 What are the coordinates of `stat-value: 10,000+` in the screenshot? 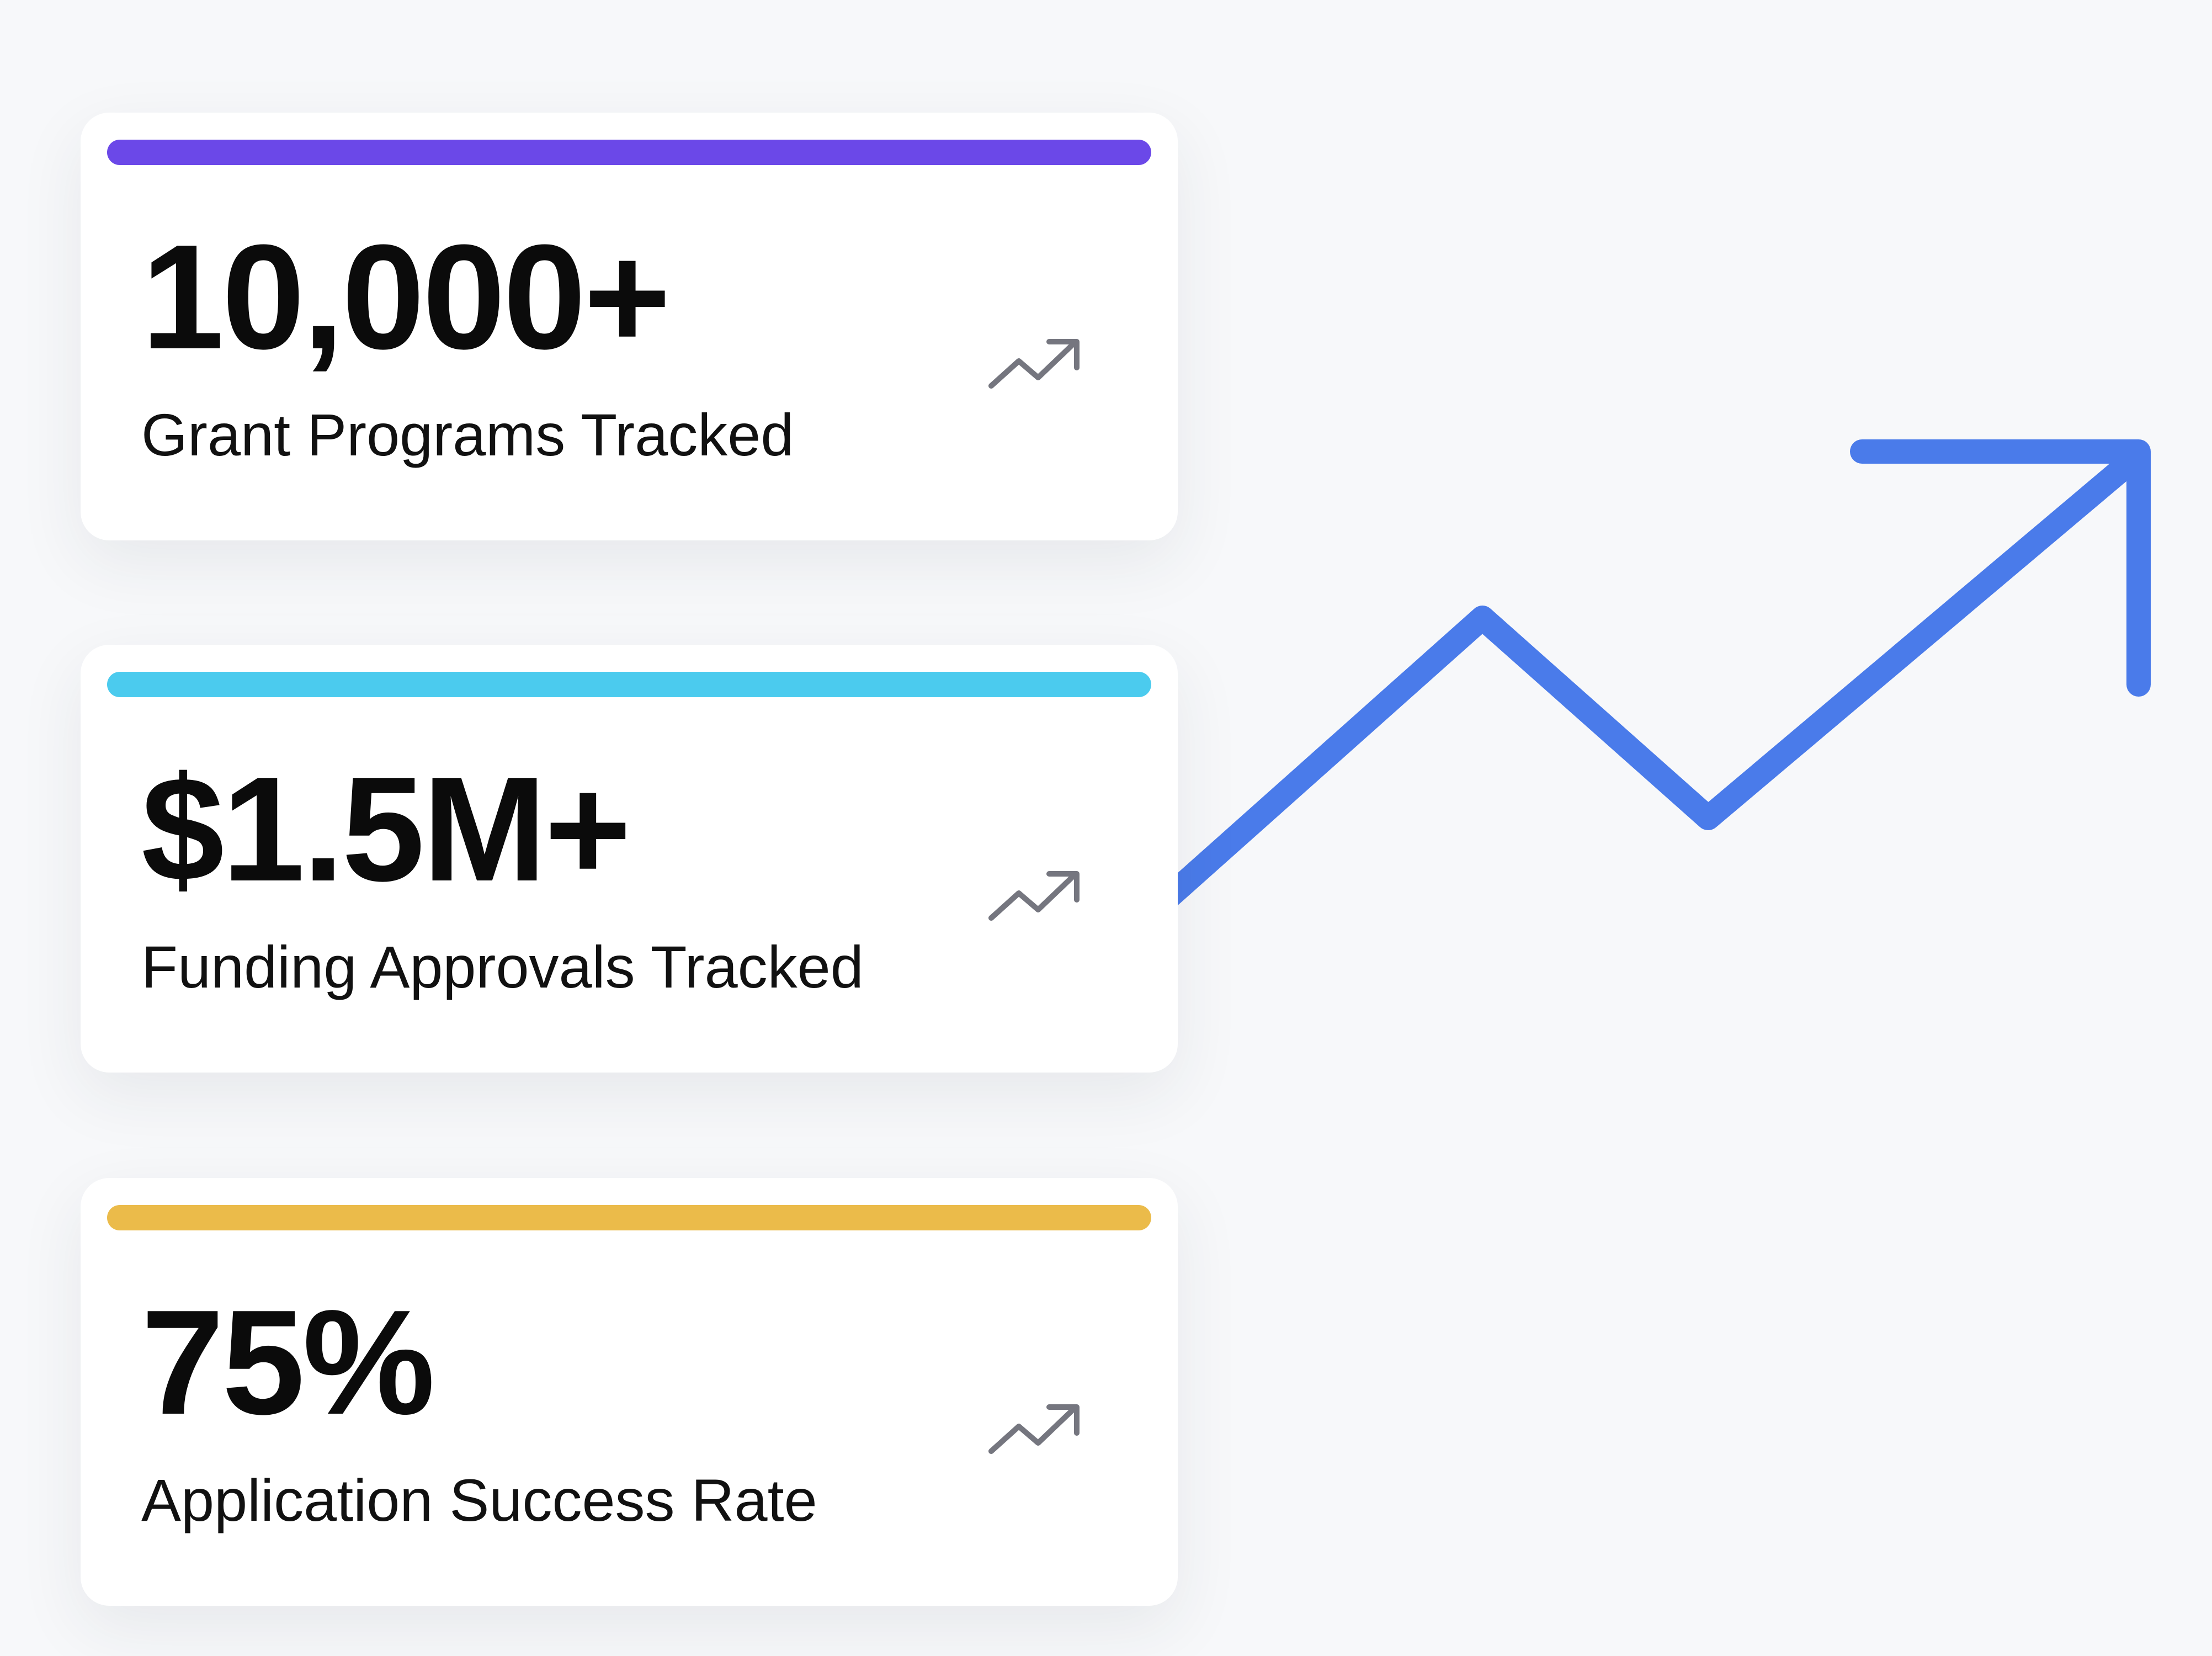 It's located at (406, 297).